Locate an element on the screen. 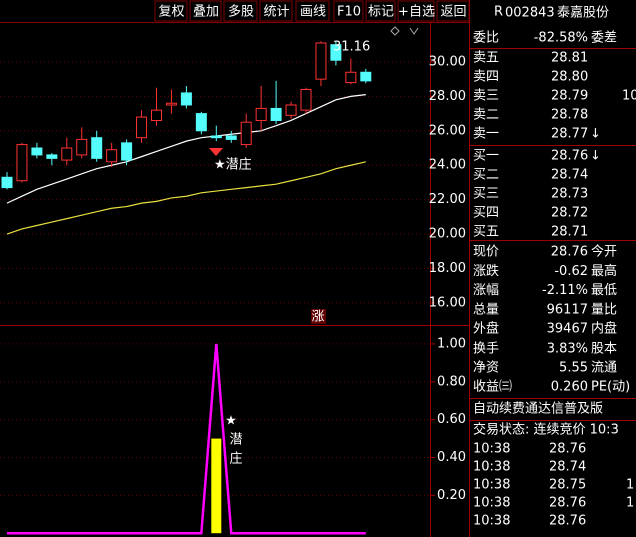 This screenshot has width=636, height=537. stat-value: 39467 is located at coordinates (567, 329).